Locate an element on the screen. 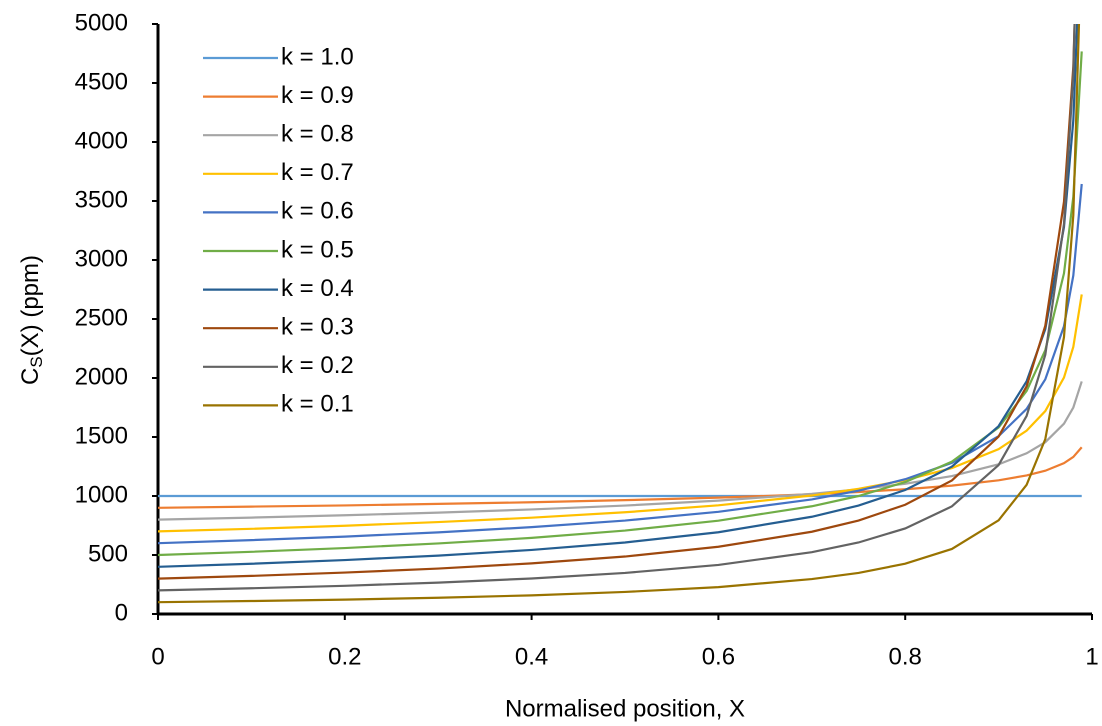 This screenshot has width=1102, height=726. y-tick-label: 2000 is located at coordinates (101, 376).